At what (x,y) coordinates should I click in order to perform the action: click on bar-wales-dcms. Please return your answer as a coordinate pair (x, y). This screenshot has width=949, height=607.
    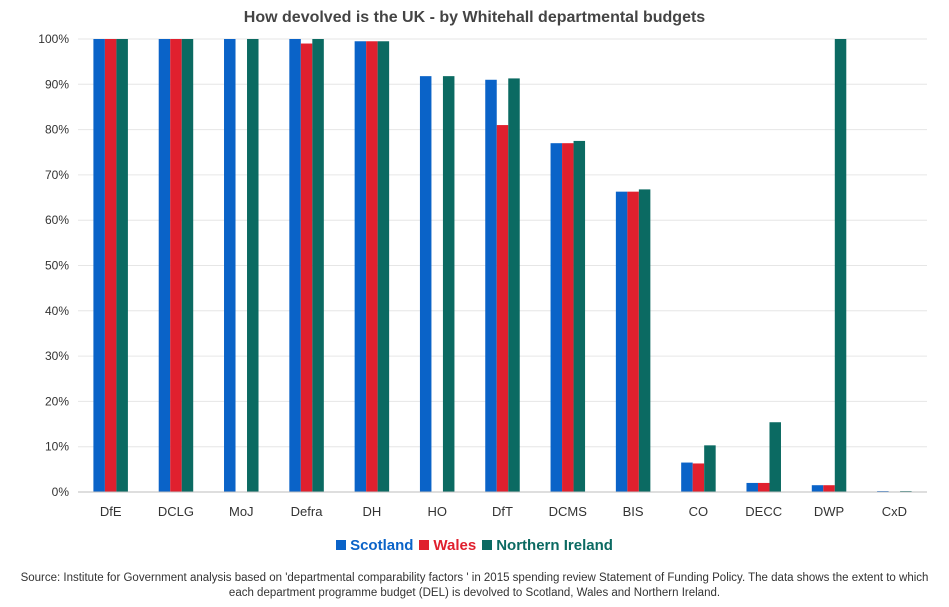
    Looking at the image, I should click on (568, 317).